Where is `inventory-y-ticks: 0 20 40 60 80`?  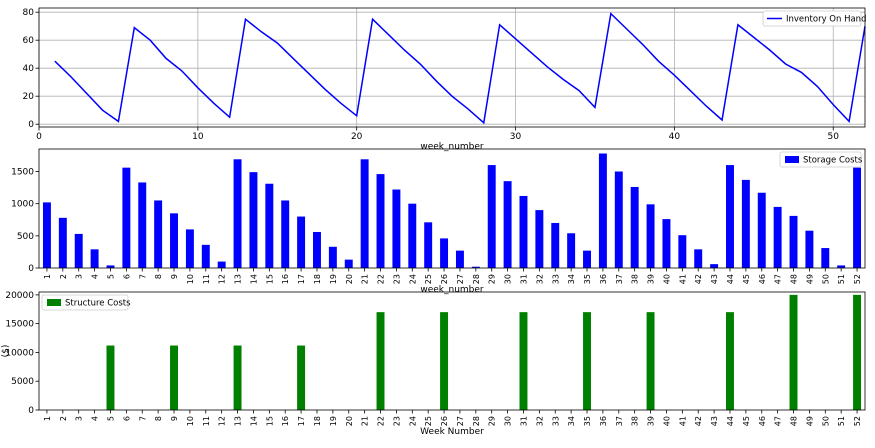 inventory-y-ticks: 0 20 40 60 80 is located at coordinates (31, 69).